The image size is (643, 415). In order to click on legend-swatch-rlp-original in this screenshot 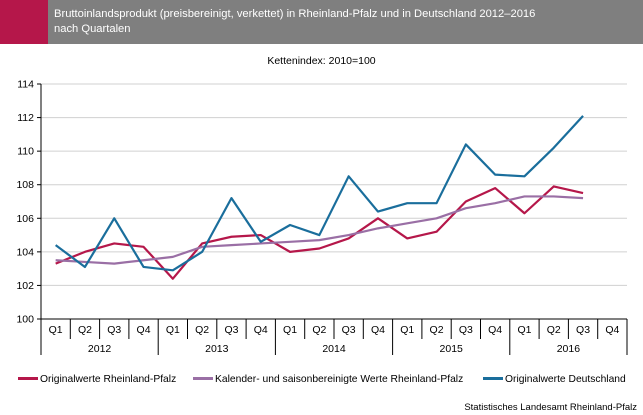, I will do `click(28, 378)`.